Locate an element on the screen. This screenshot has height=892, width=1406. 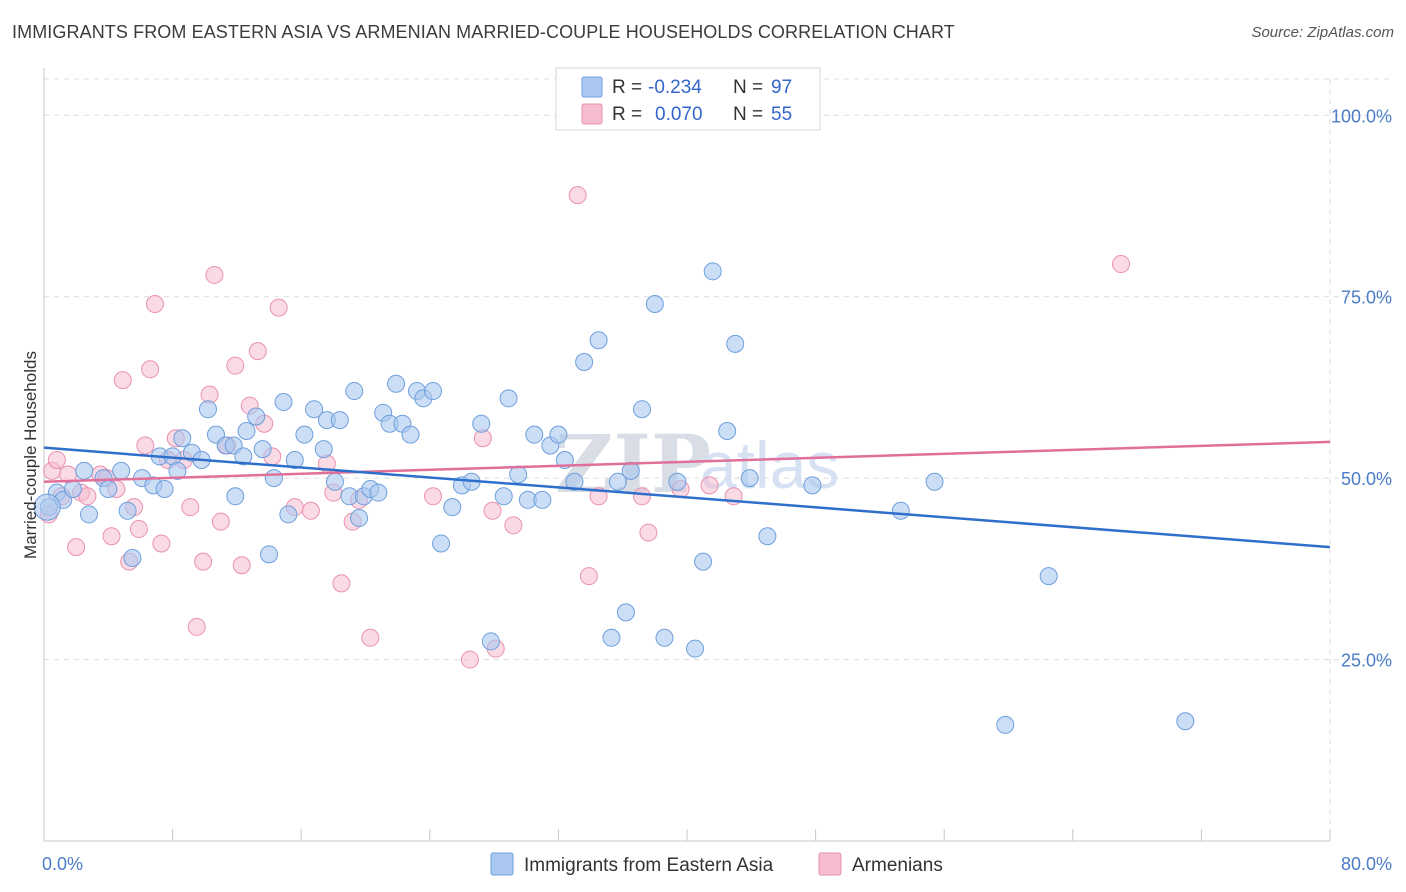
x-tick-label-min: 0.0% is located at coordinates (62, 864).